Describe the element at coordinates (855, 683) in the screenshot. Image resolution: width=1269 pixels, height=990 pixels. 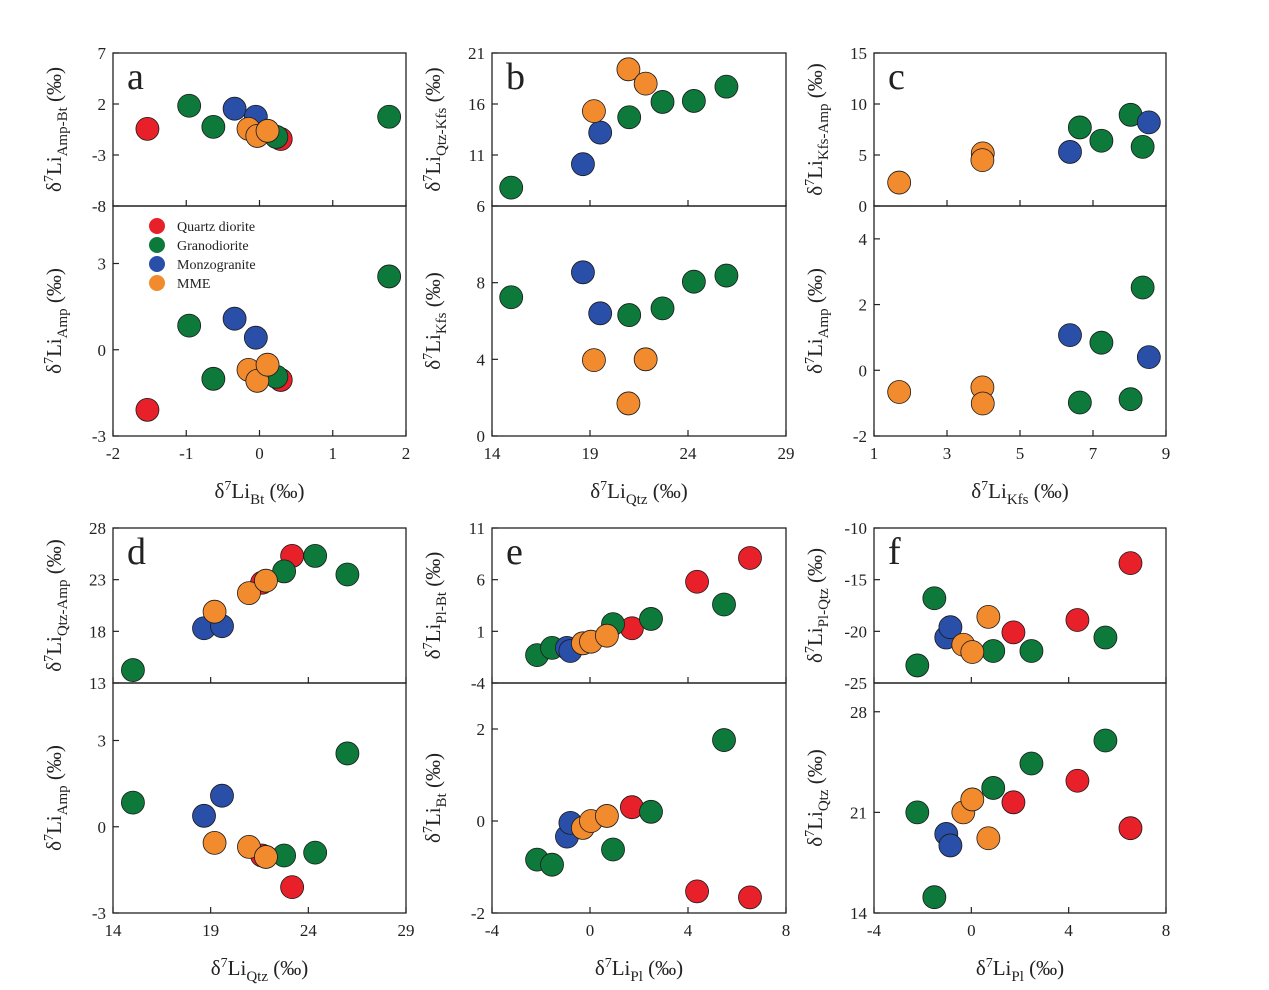
I see `y-tick-label: -25` at that location.